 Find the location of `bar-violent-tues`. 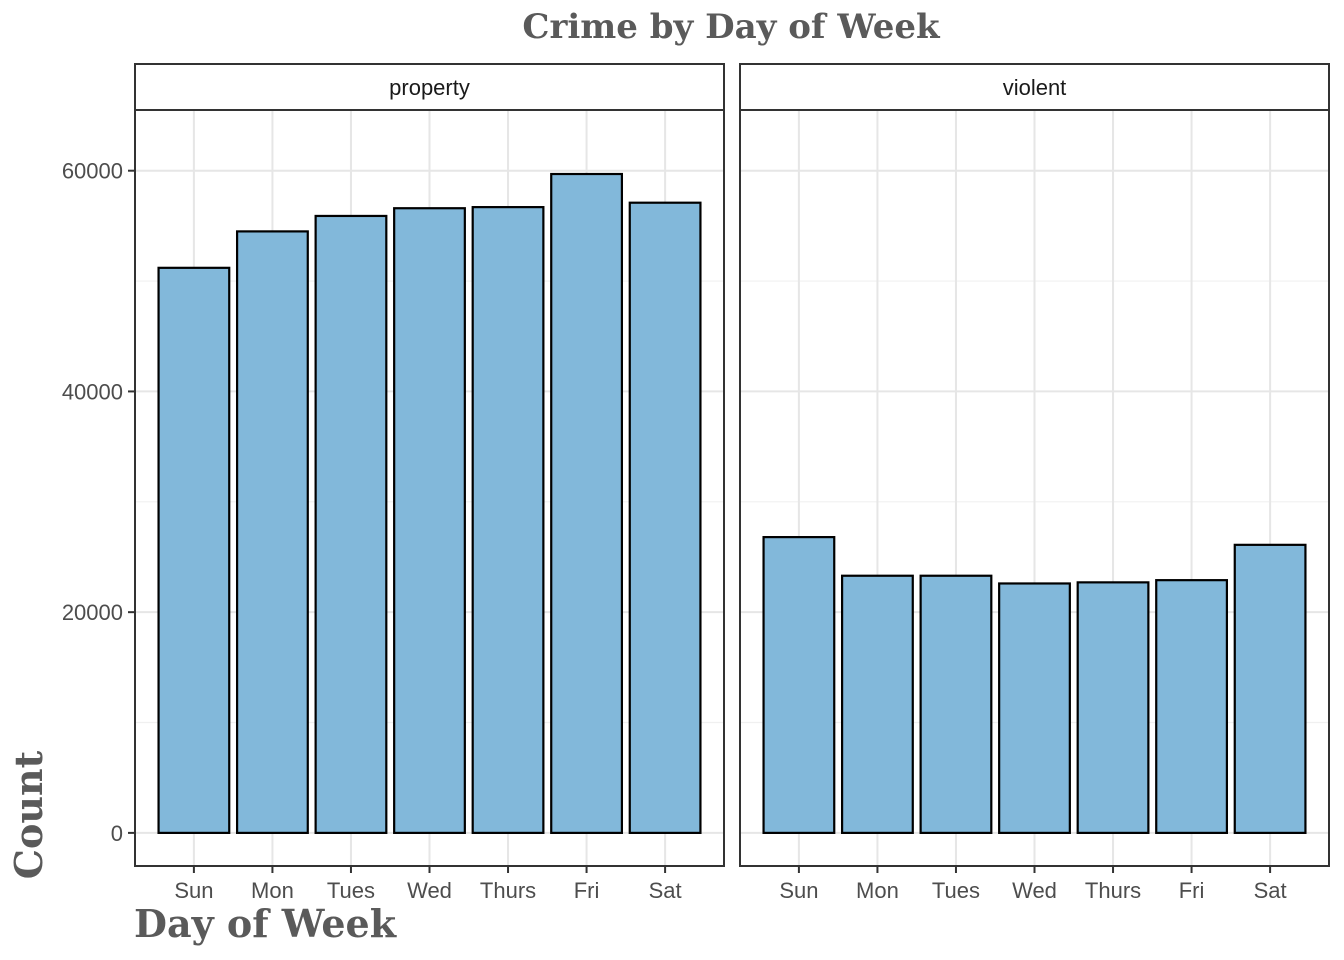

bar-violent-tues is located at coordinates (956, 704).